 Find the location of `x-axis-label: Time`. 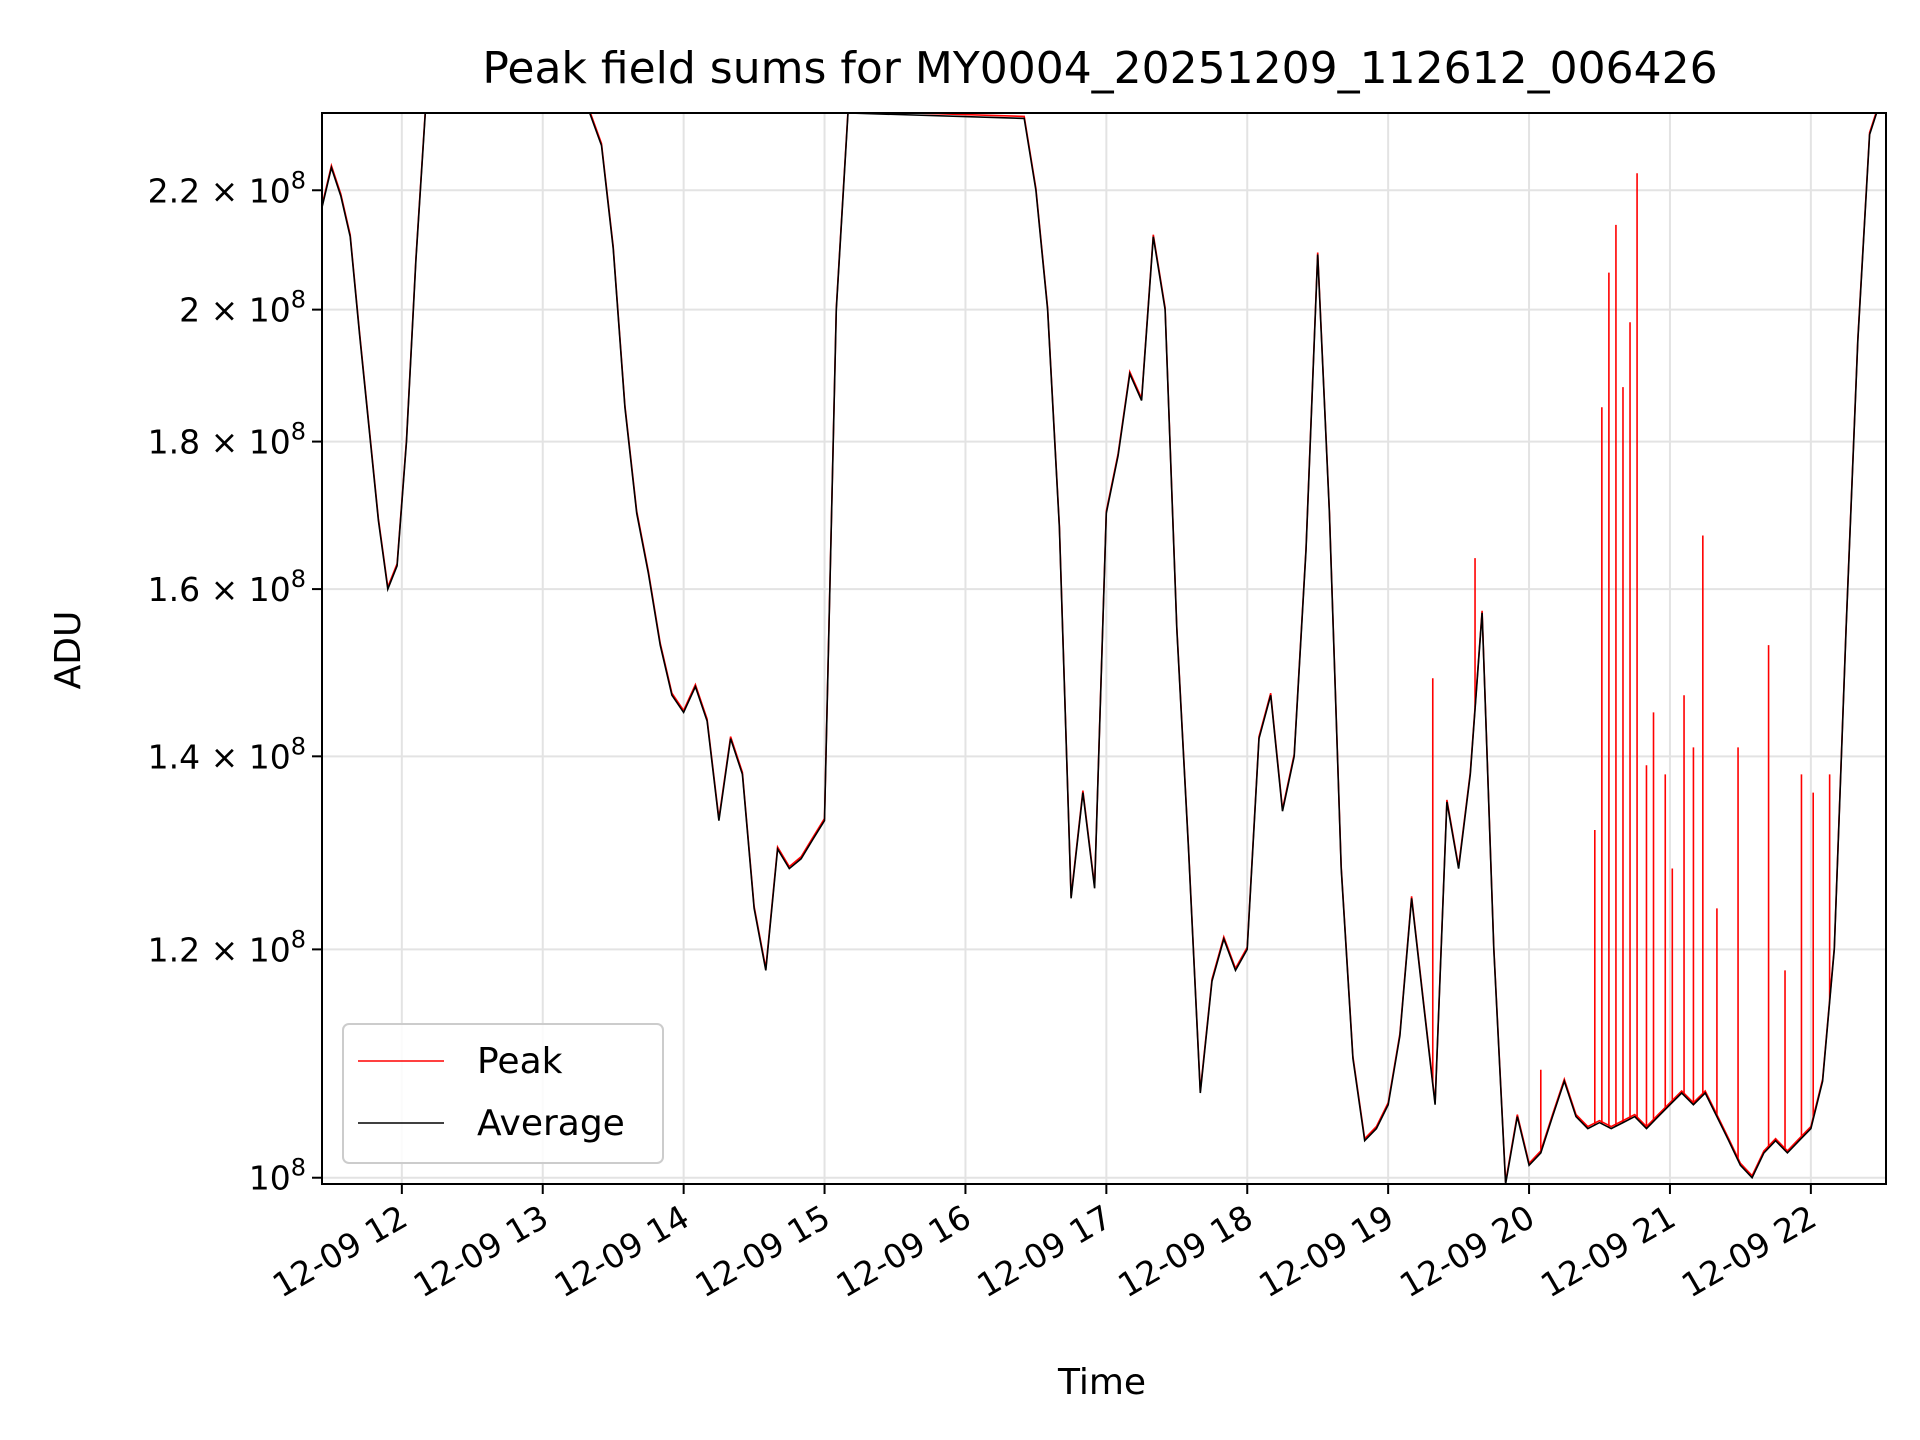

x-axis-label: Time is located at coordinates (1101, 1382).